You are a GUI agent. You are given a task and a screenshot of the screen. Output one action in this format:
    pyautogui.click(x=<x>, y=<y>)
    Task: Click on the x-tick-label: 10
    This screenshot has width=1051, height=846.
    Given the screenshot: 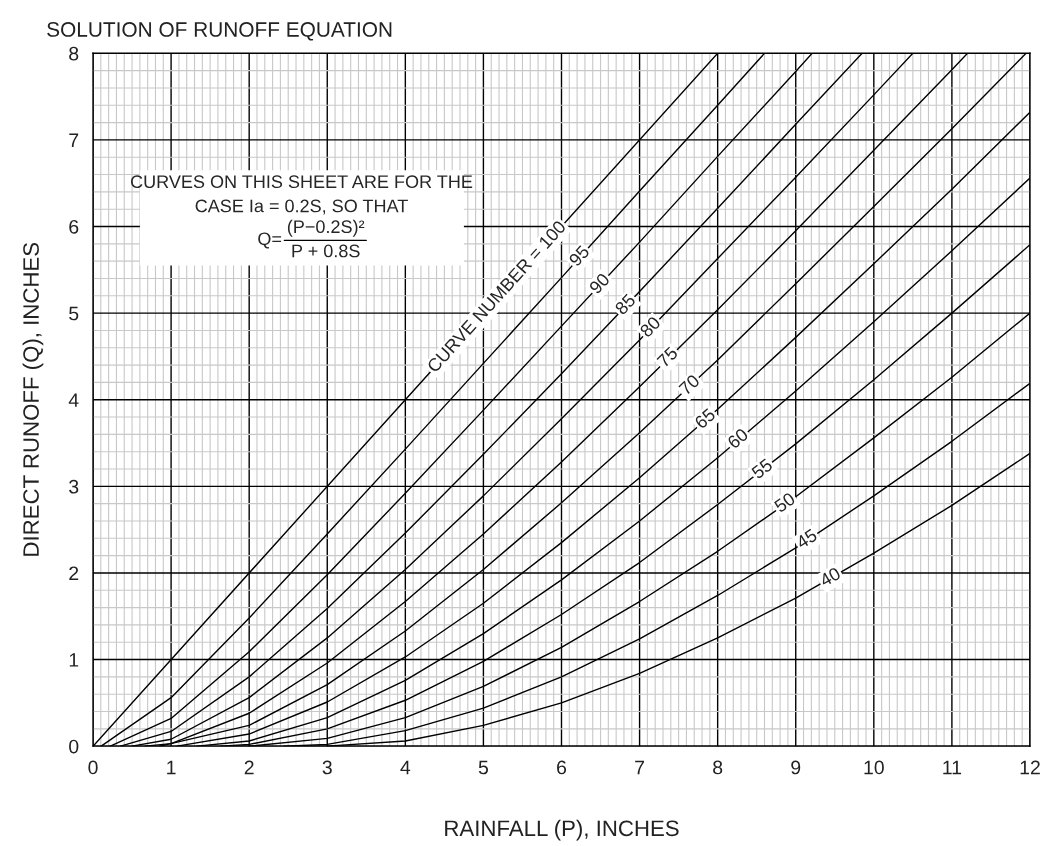 What is the action you would take?
    pyautogui.click(x=874, y=767)
    